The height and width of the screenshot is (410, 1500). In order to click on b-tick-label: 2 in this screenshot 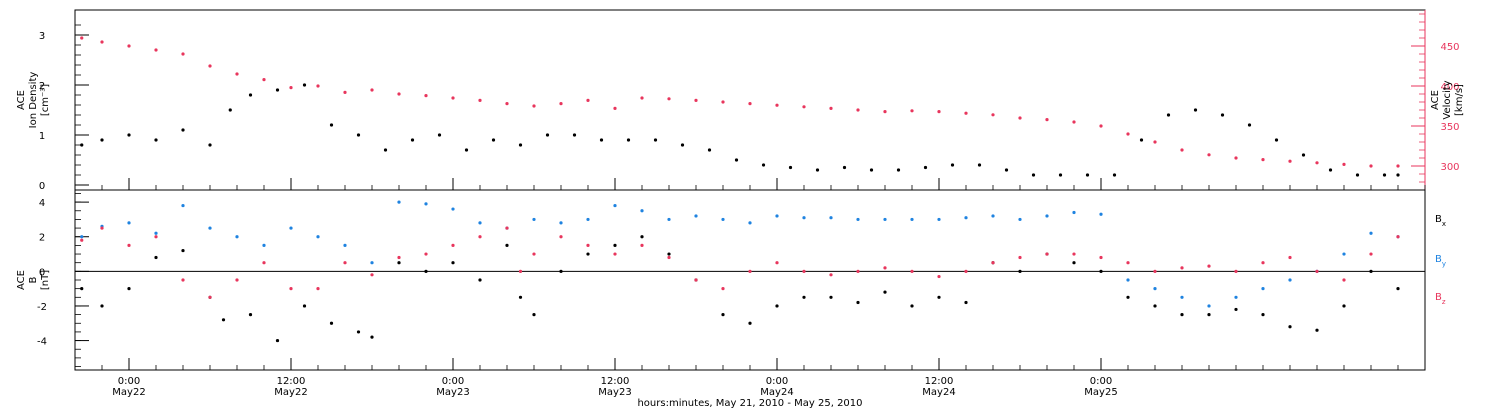, I will do `click(42, 238)`.